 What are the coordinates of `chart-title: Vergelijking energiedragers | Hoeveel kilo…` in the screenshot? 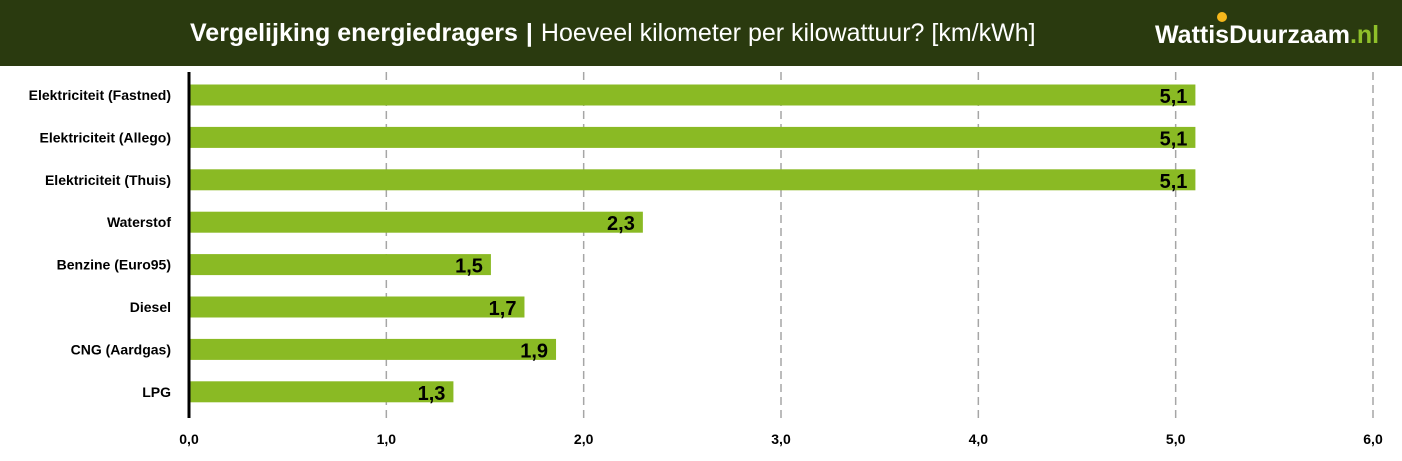 It's located at (613, 33).